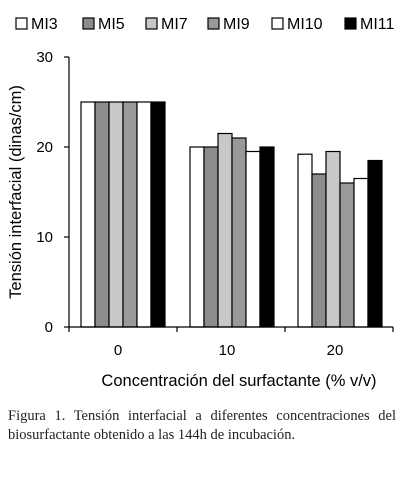  I want to click on y-tick-label: 30, so click(44, 57).